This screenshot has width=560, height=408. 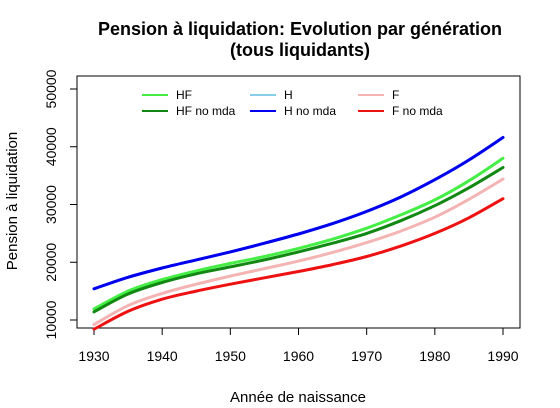 What do you see at coordinates (51, 262) in the screenshot?
I see `y-tick-label: 20000` at bounding box center [51, 262].